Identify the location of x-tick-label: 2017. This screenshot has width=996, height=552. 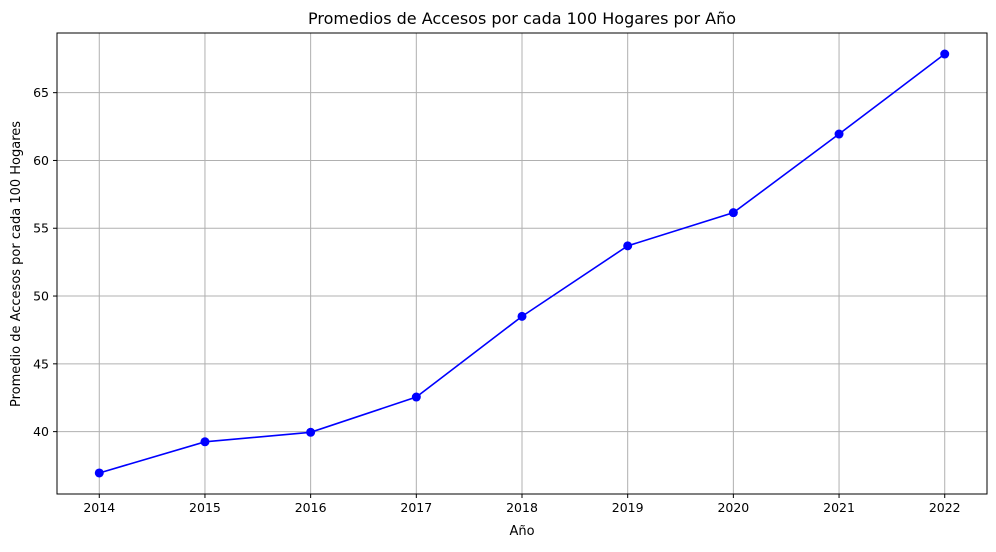
(416, 507).